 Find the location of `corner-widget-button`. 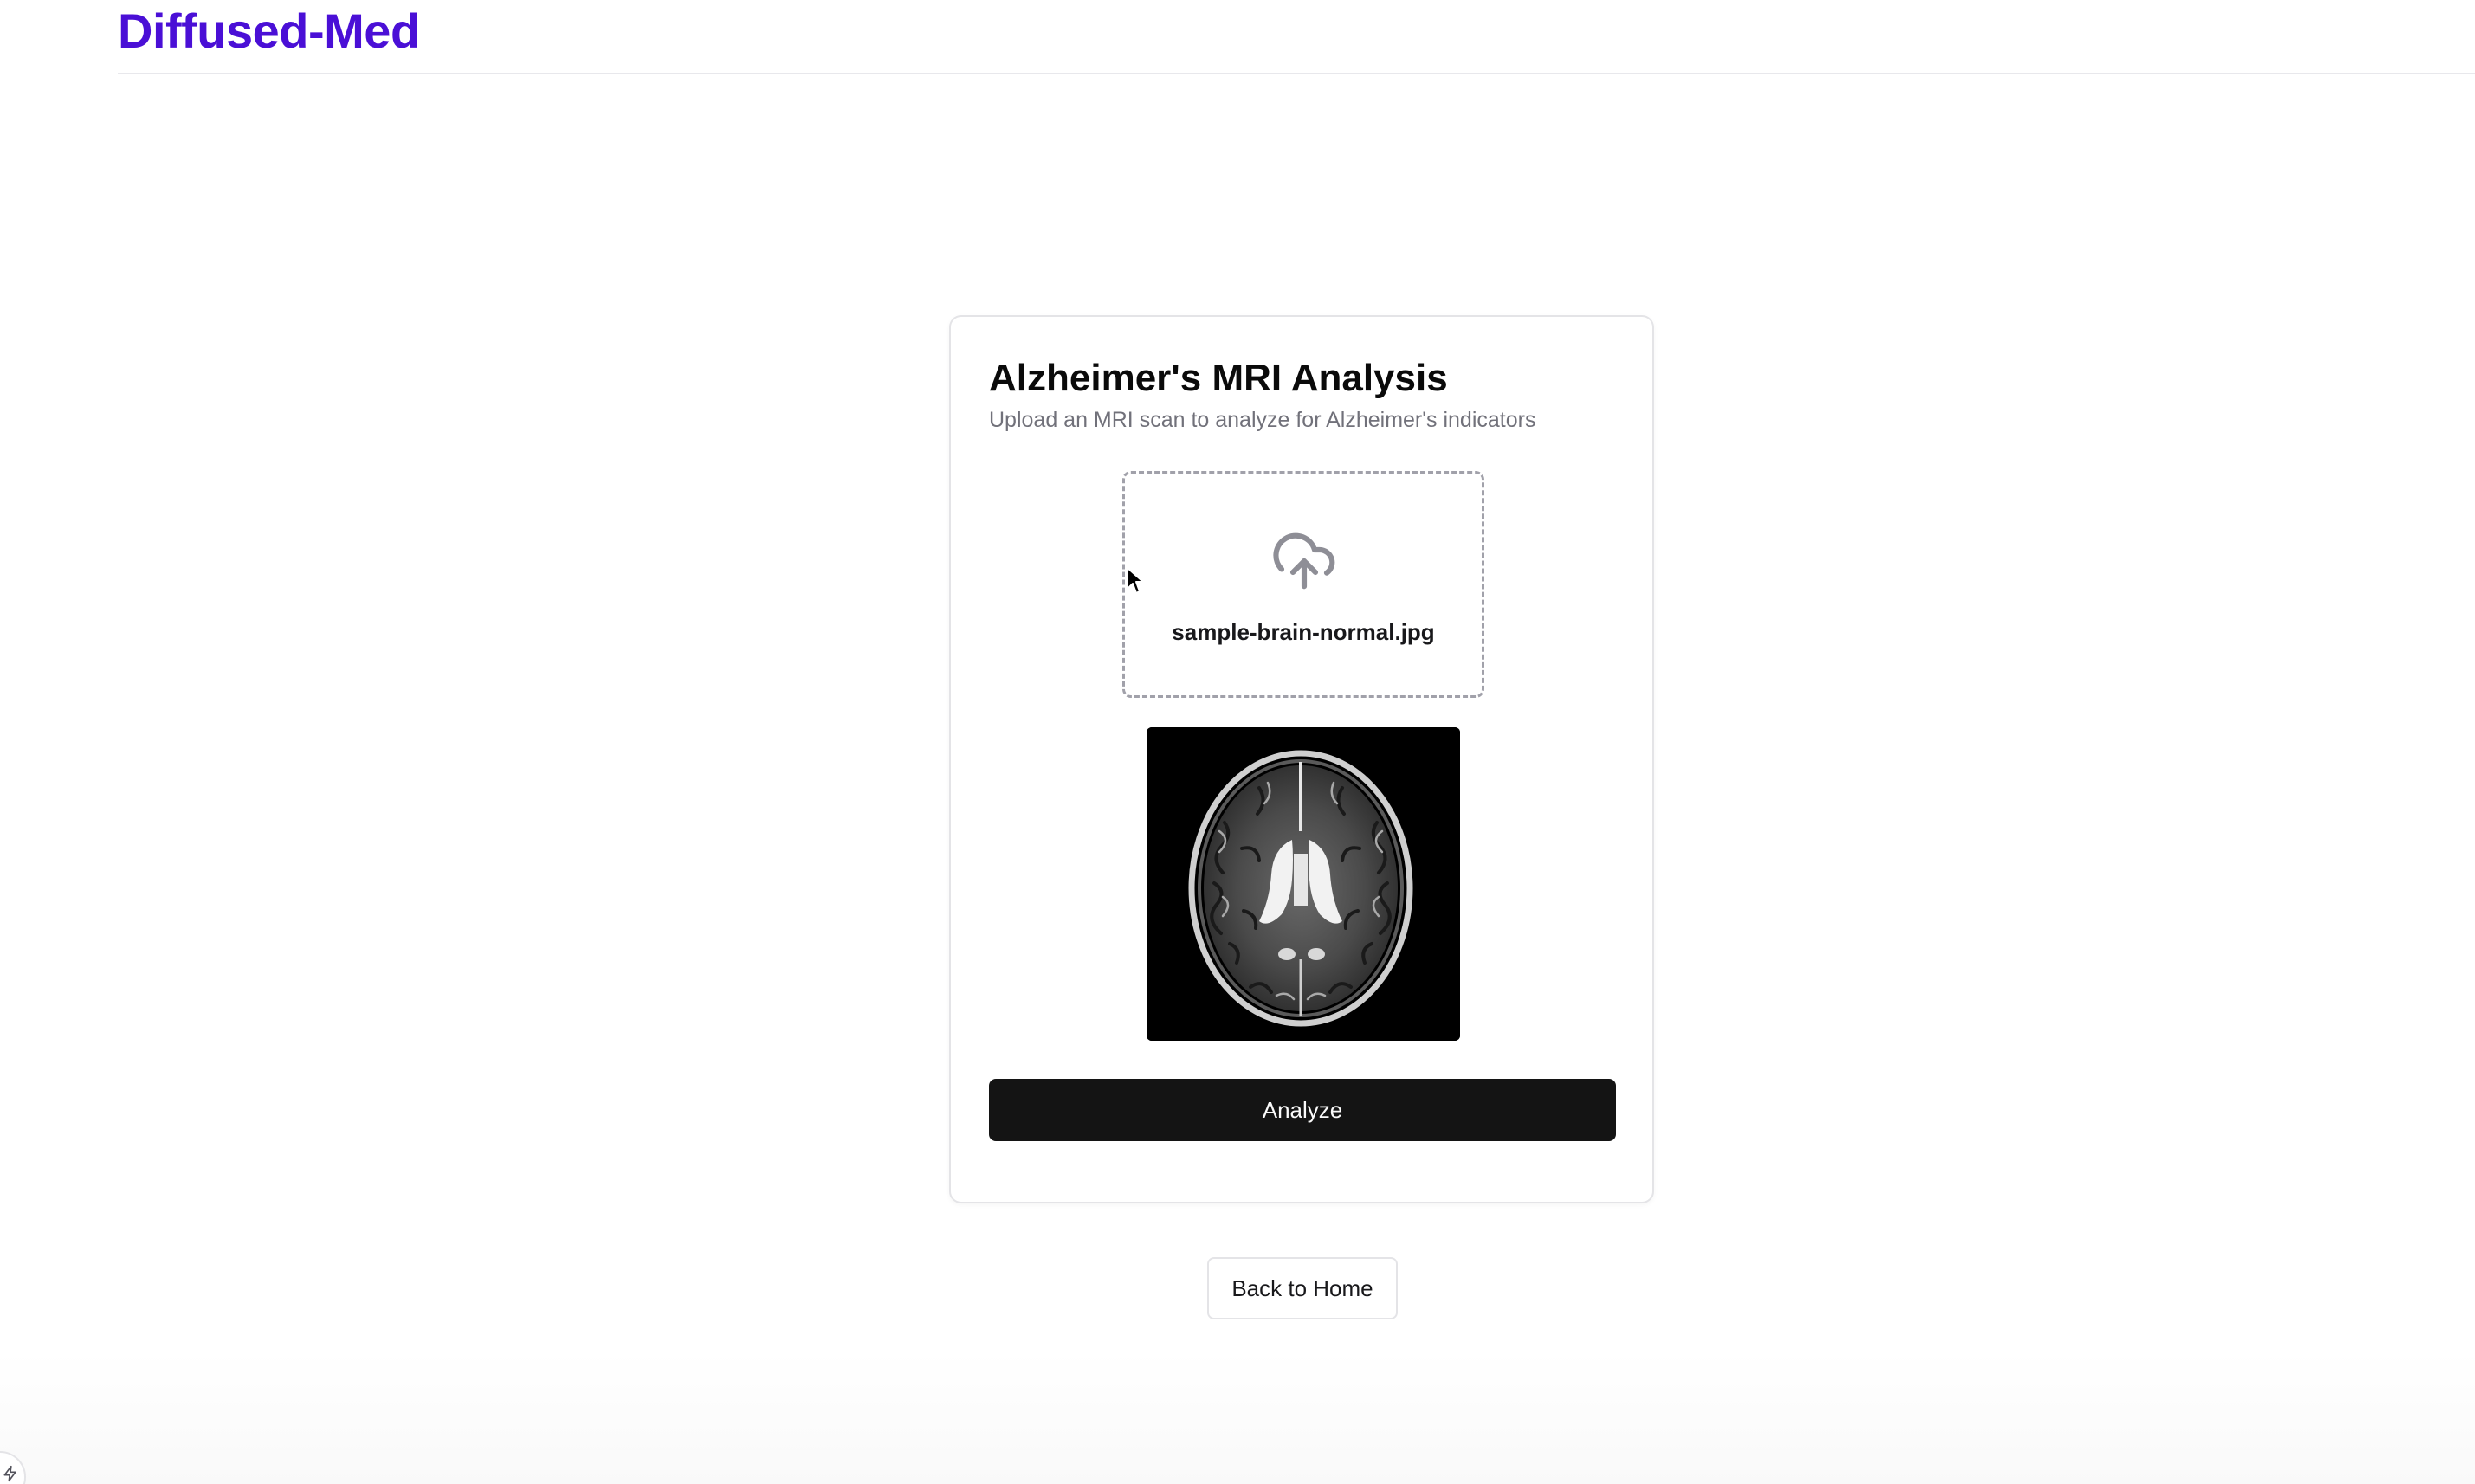

corner-widget-button is located at coordinates (13, 1467).